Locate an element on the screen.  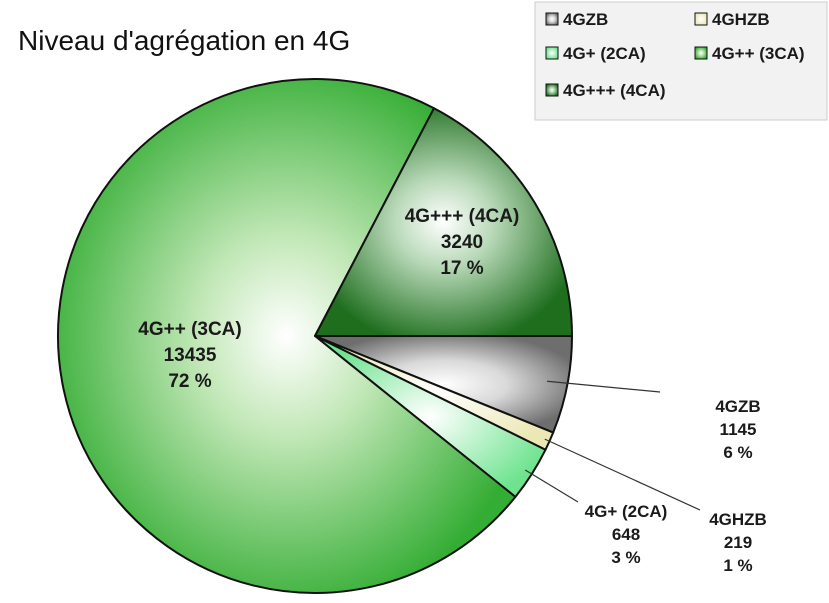
slice-label-percent-4gzb: 6 % is located at coordinates (737, 452).